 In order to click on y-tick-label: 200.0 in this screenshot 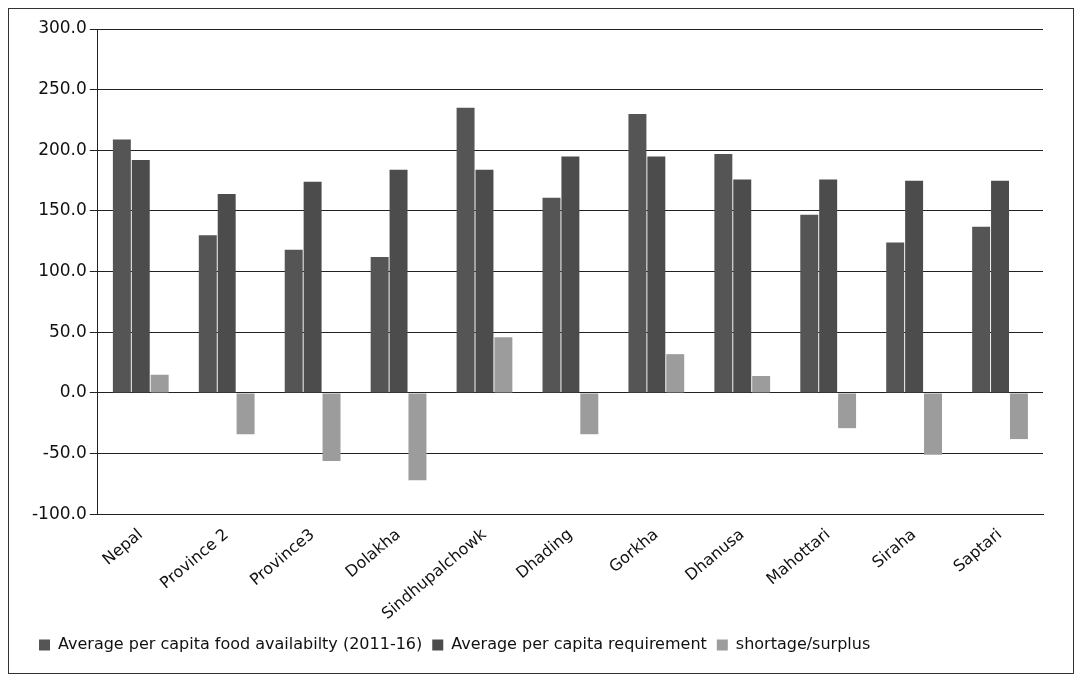, I will do `click(62, 148)`.